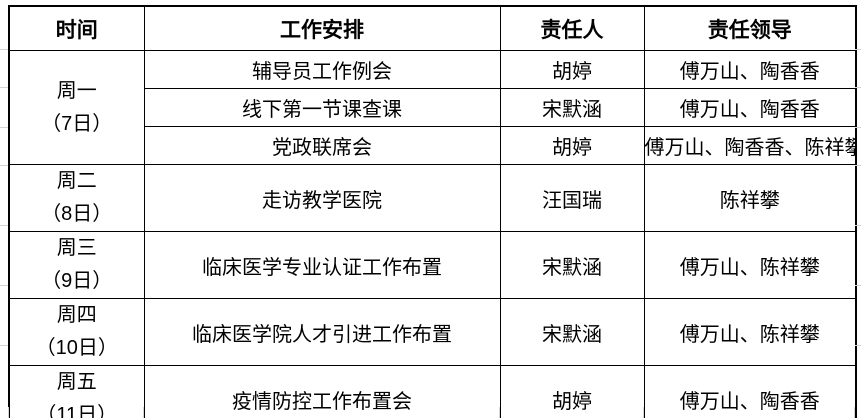  Describe the element at coordinates (76, 90) in the screenshot. I see `day-label: 周一` at that location.